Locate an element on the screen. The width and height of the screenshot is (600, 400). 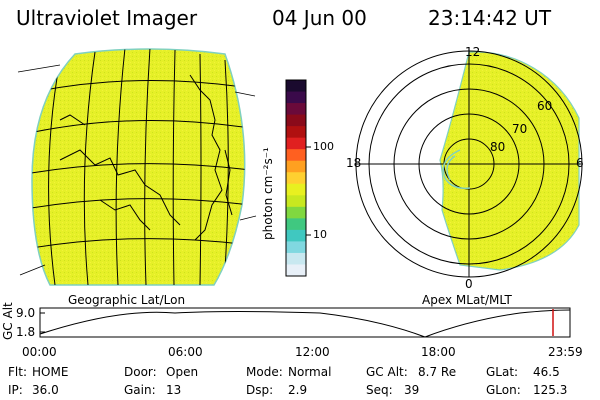
door-label: Door: is located at coordinates (140, 372).